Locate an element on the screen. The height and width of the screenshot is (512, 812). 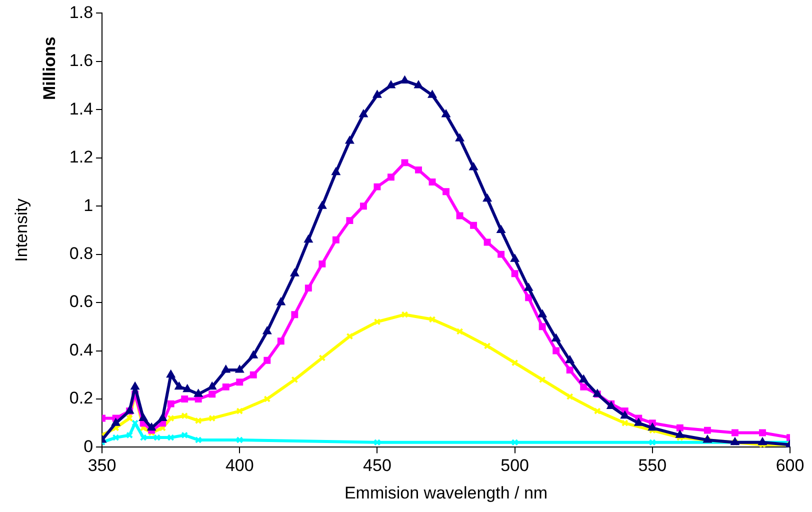
y-tick-label: 0.2 is located at coordinates (81, 398).